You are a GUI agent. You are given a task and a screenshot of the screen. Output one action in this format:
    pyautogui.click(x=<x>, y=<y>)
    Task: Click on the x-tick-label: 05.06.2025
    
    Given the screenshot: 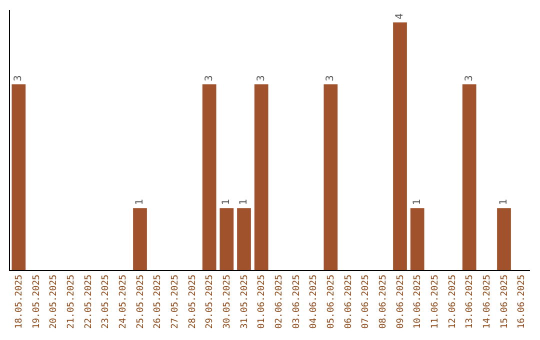 What is the action you would take?
    pyautogui.click(x=331, y=301)
    